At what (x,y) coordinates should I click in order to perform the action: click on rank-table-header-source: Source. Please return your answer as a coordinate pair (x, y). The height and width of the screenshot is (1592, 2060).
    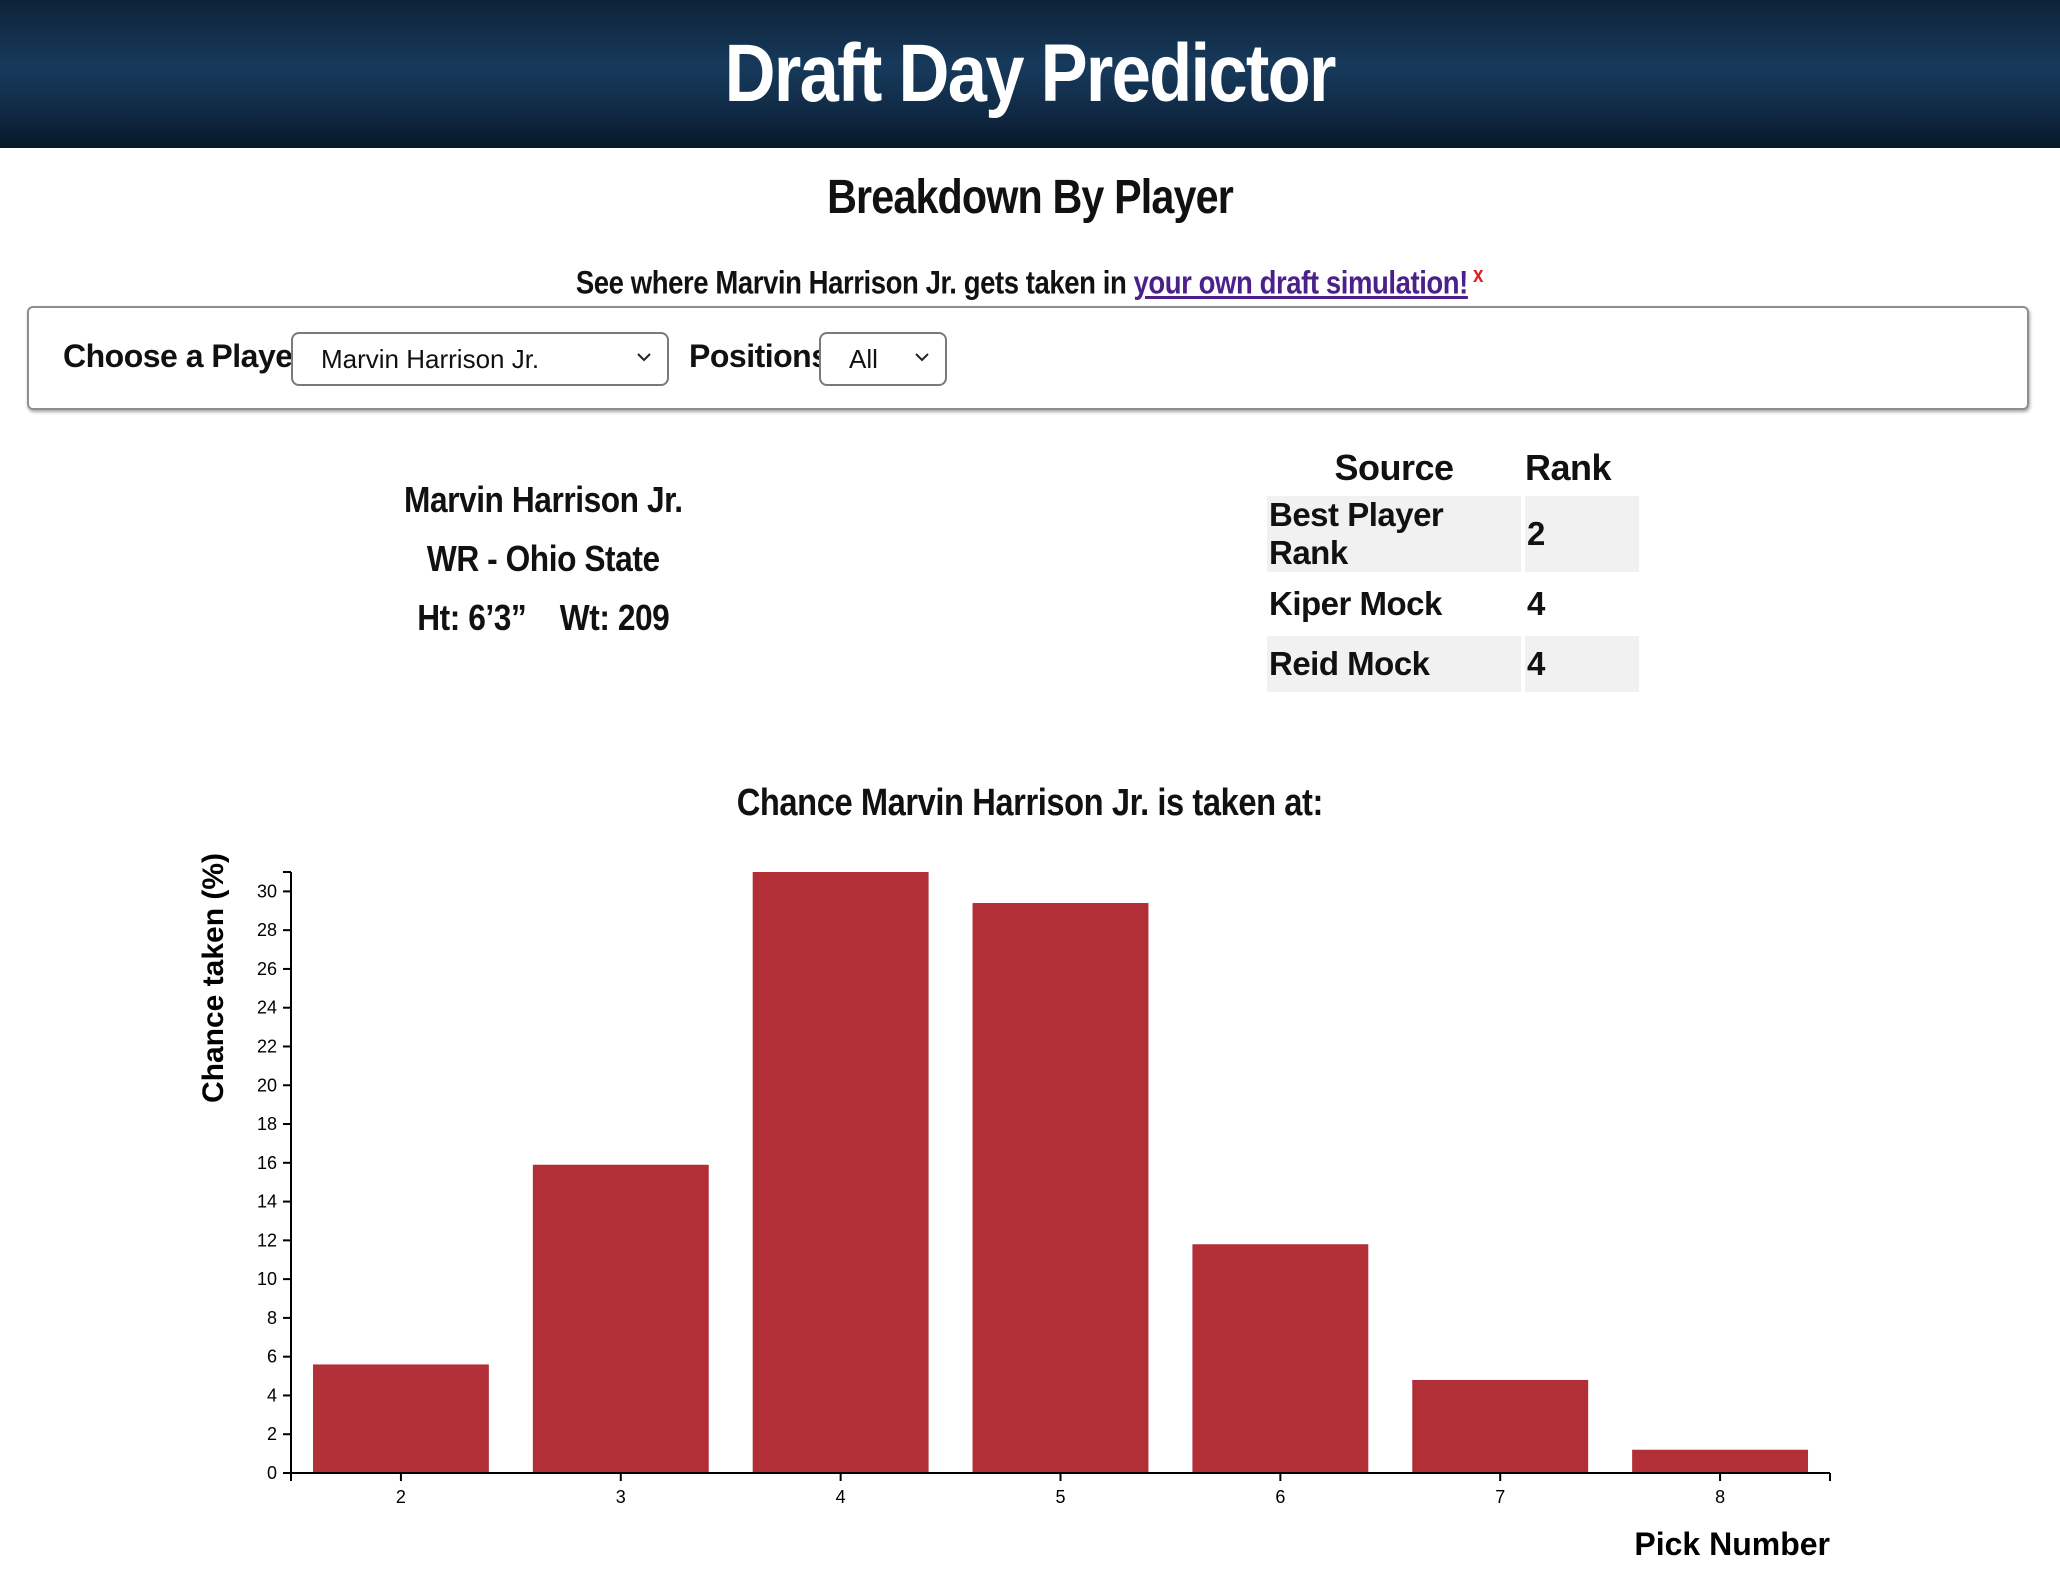
    Looking at the image, I should click on (1394, 467).